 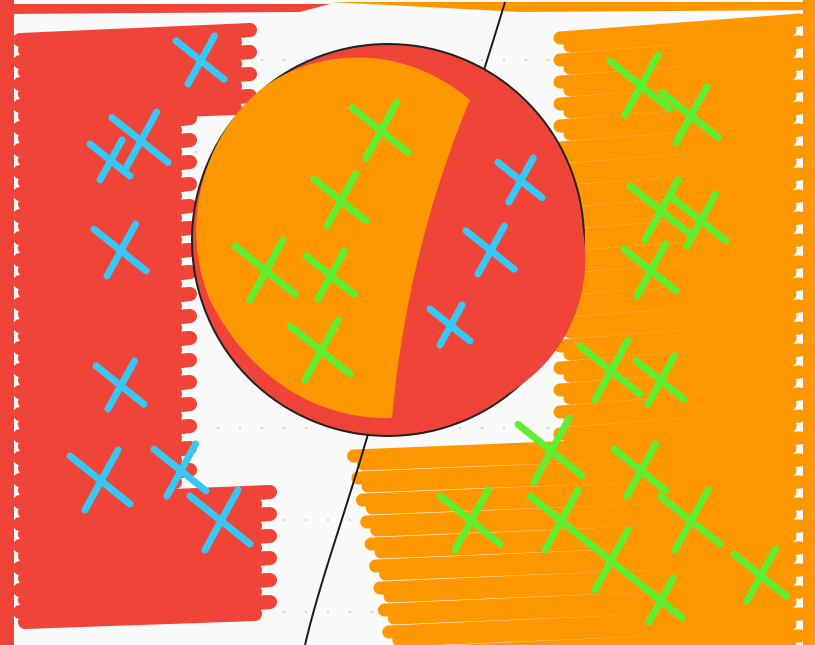 I want to click on frame-left-red, so click(x=7, y=322).